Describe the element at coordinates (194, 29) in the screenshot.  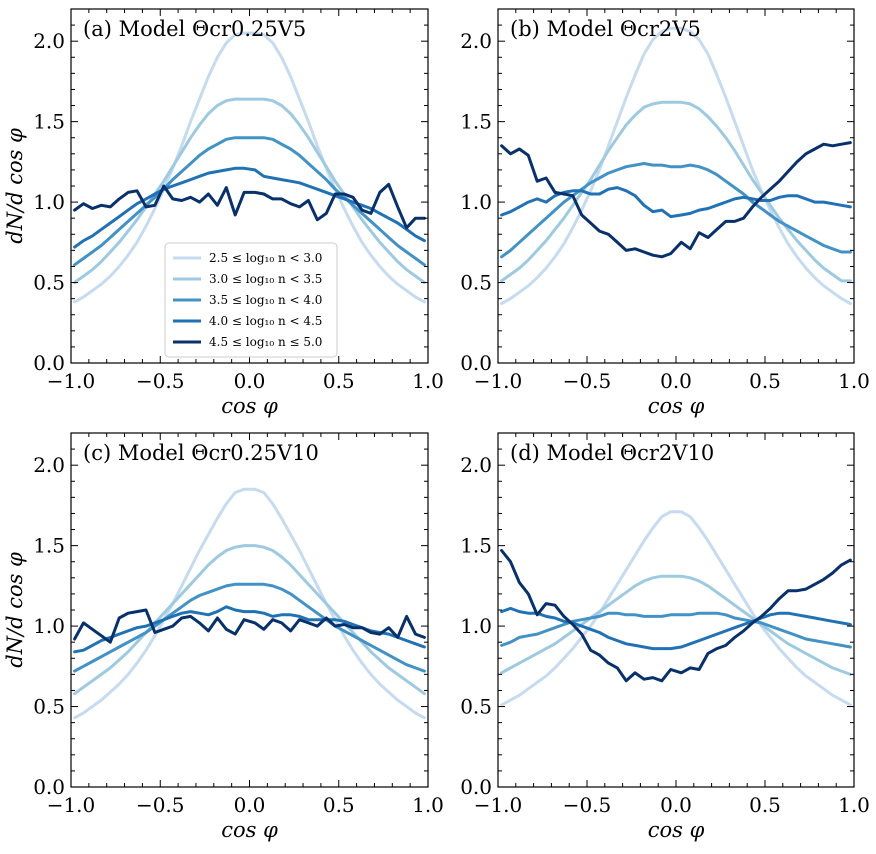
I see `panel-title: (a) Model Θcr0.25V5` at that location.